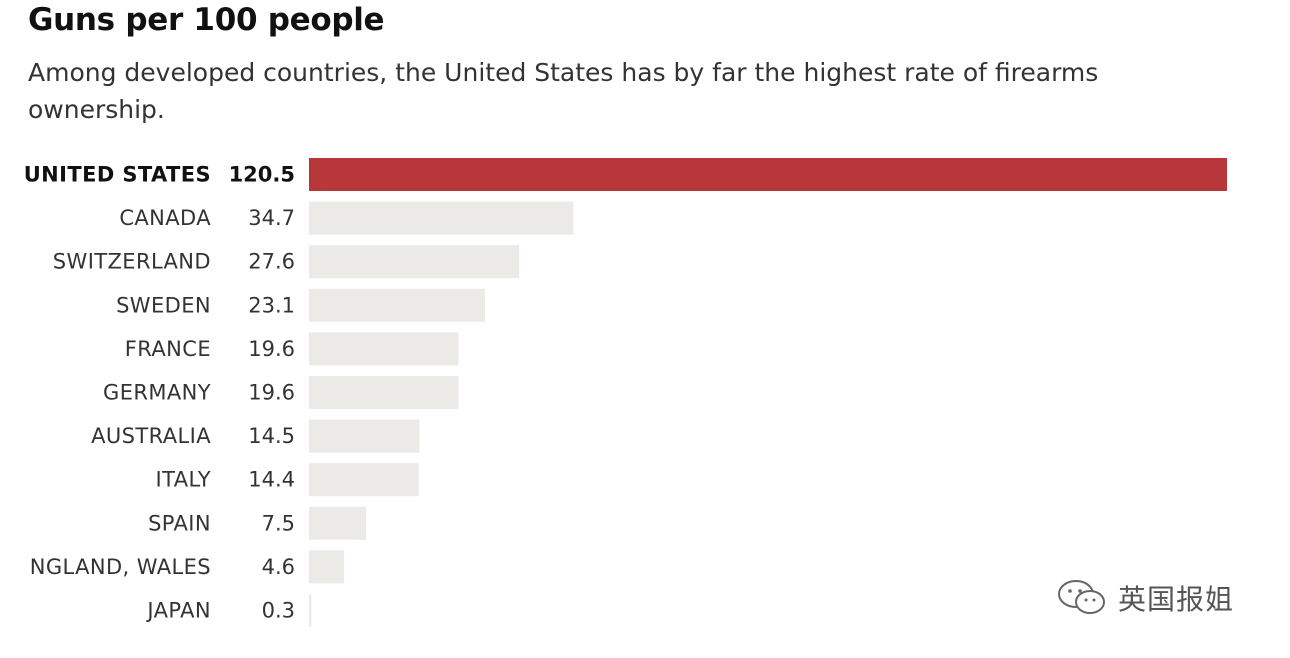 This screenshot has width=1290, height=658. Describe the element at coordinates (163, 305) in the screenshot. I see `country-label-sweden: SWEDEN` at that location.